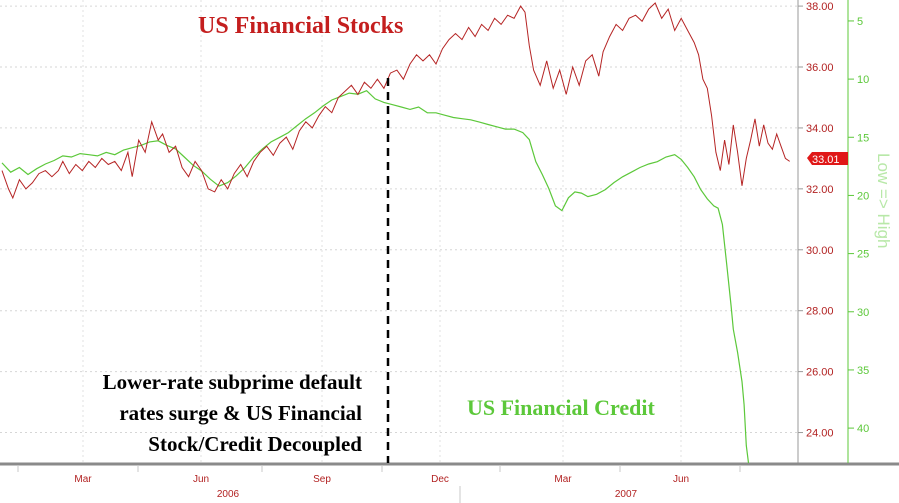 Image resolution: width=899 pixels, height=503 pixels. What do you see at coordinates (863, 80) in the screenshot?
I see `tick-label-credit: 10` at bounding box center [863, 80].